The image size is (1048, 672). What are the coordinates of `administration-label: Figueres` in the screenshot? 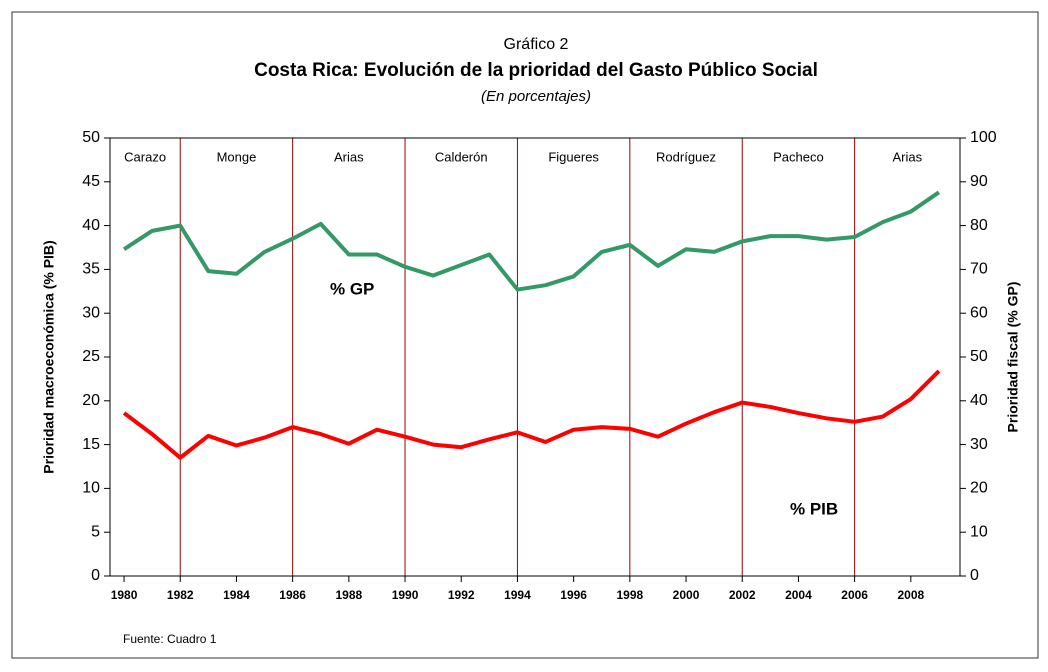 It's located at (573, 156).